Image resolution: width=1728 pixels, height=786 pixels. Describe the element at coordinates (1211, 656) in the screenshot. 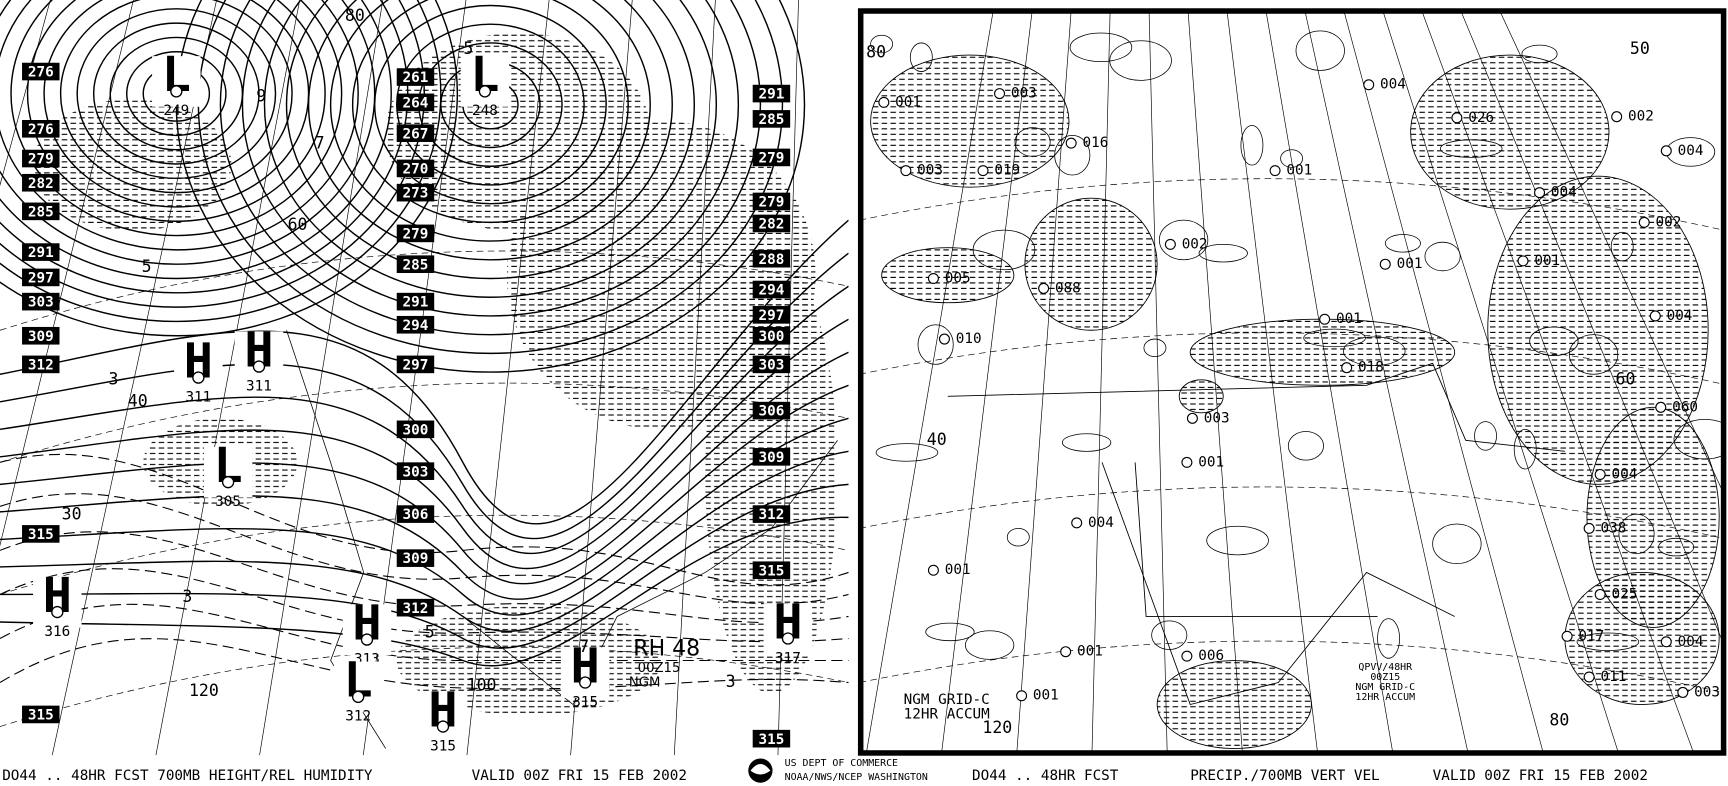

I see `precip-amount: 006` at that location.